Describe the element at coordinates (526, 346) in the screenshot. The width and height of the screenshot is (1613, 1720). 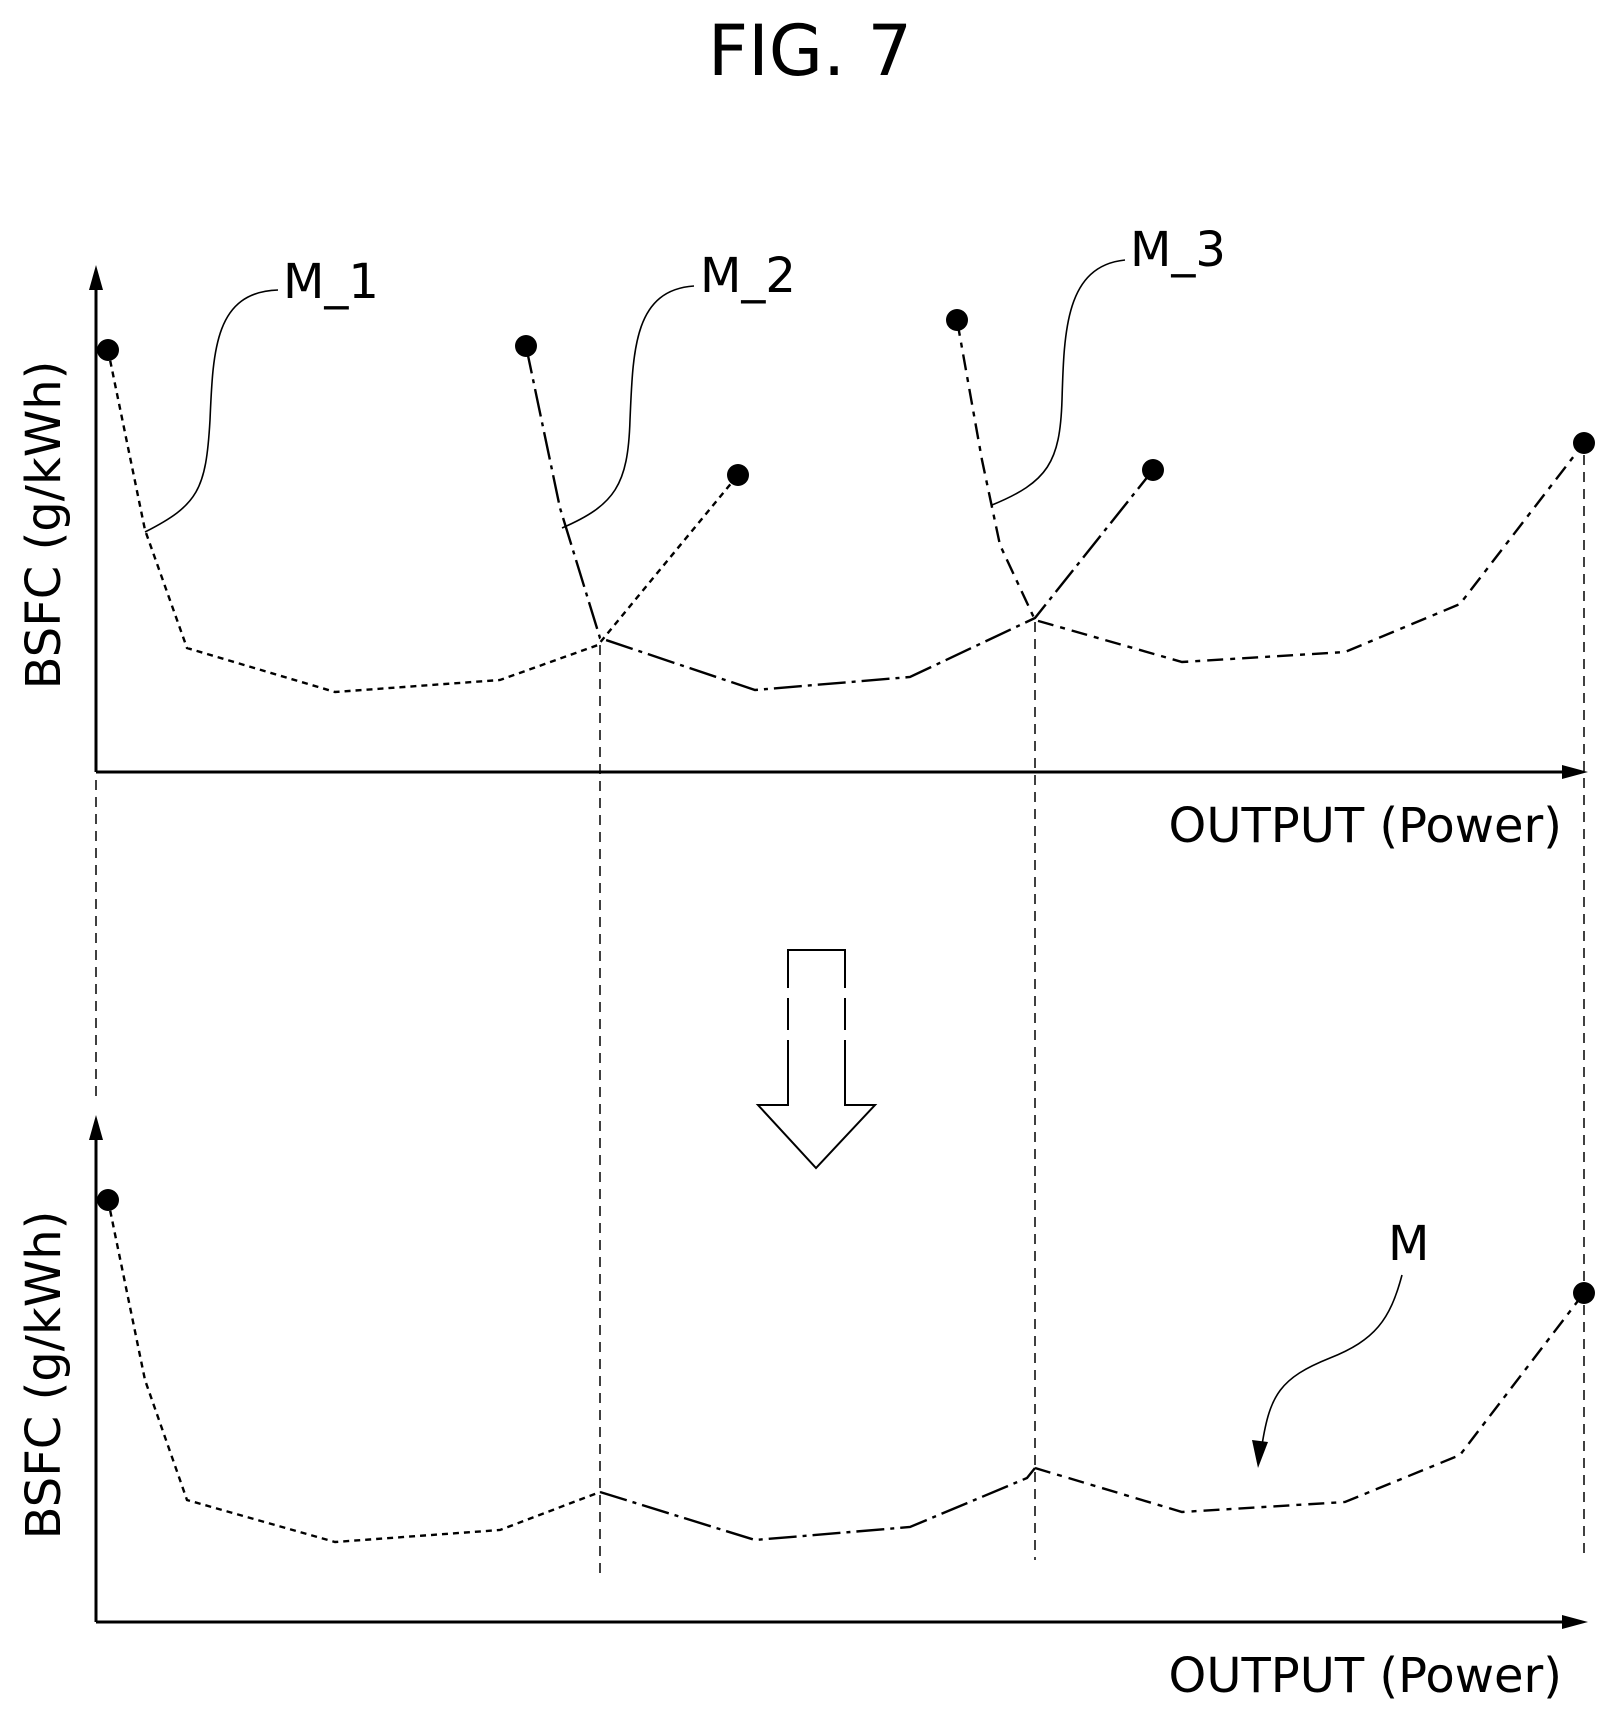
I see `curve-m2-start-point` at that location.